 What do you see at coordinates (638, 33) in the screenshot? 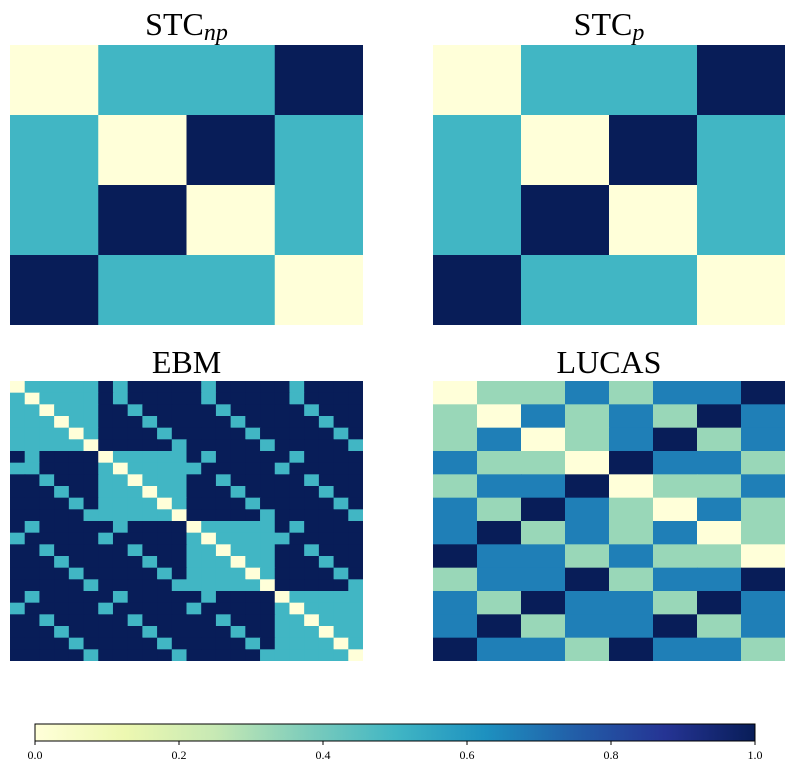
I see `title-subscript: p` at bounding box center [638, 33].